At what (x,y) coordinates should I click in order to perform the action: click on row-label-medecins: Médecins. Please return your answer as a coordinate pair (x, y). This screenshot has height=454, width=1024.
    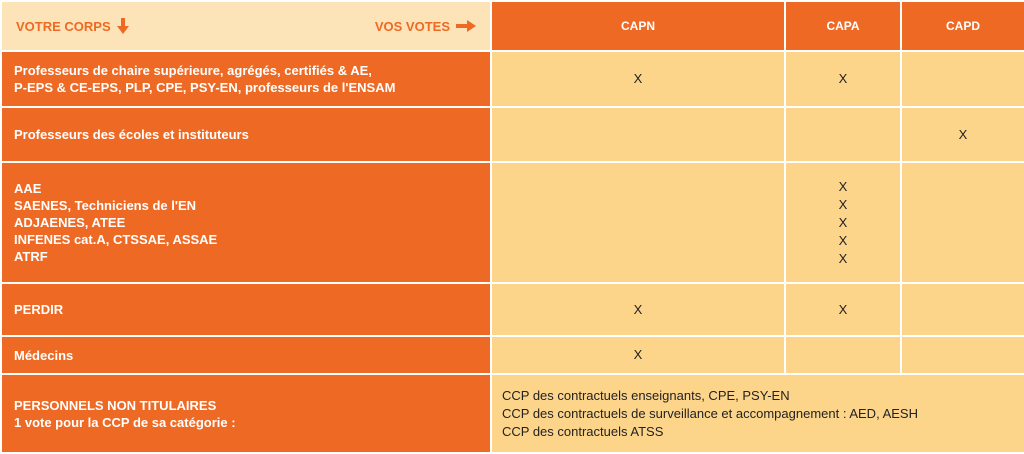
    Looking at the image, I should click on (246, 355).